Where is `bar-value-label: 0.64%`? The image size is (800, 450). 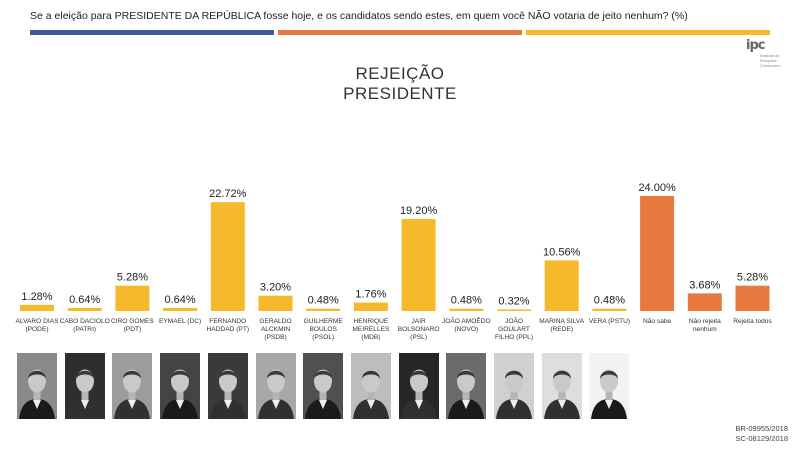 bar-value-label: 0.64% is located at coordinates (84, 300).